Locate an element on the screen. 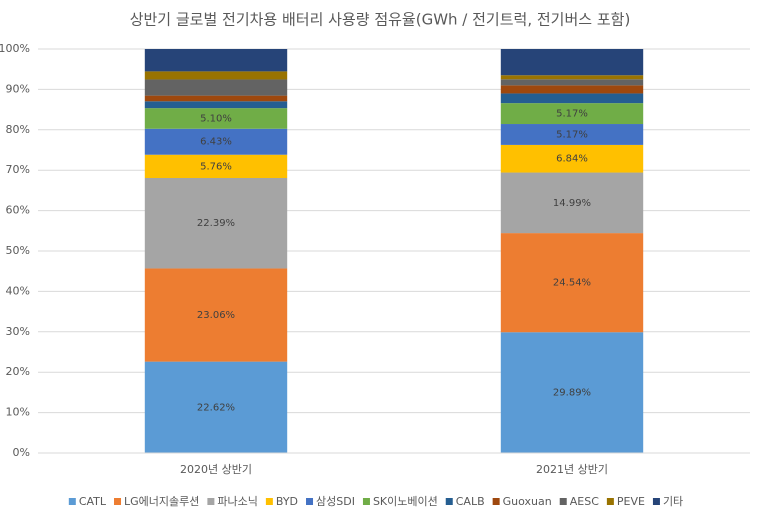 This screenshot has width=760, height=517. data-label: 23.06% is located at coordinates (216, 315).